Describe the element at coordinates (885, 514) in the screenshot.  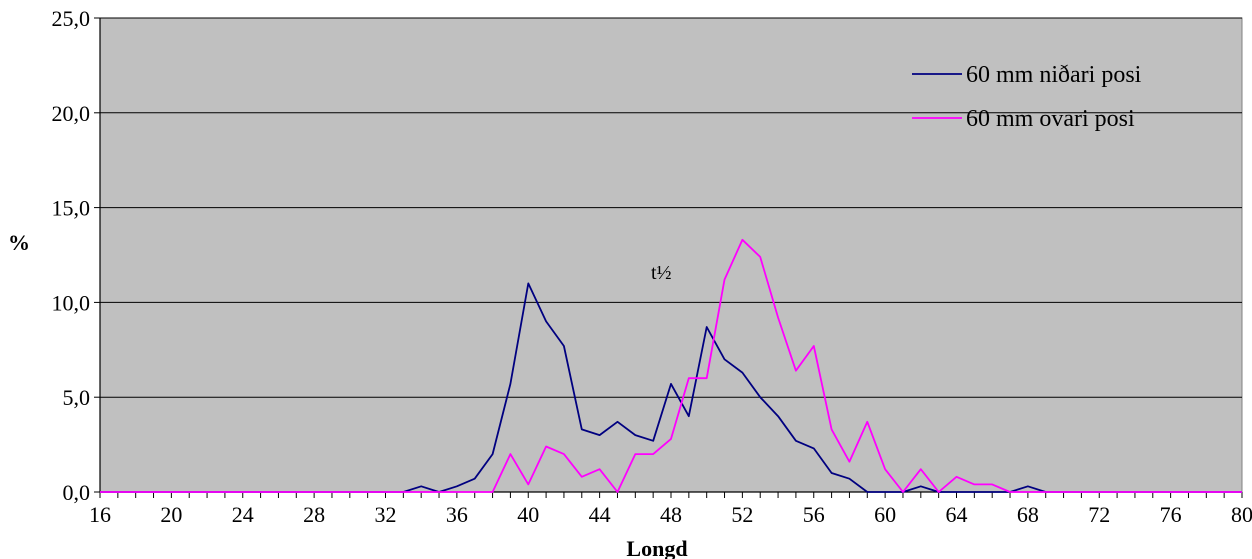
I see `x-tick-label: 60` at that location.